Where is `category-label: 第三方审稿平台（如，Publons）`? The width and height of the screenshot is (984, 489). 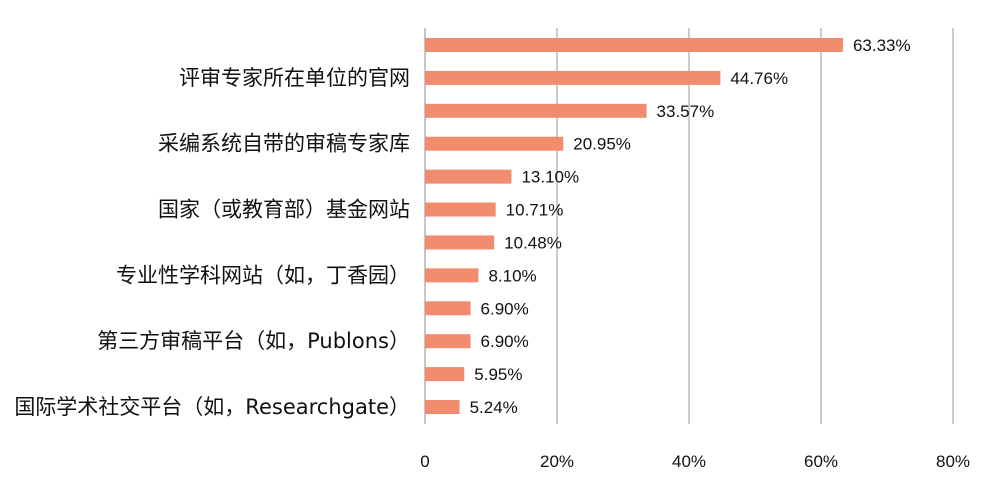 category-label: 第三方审稿平台（如，Publons） is located at coordinates (253, 341).